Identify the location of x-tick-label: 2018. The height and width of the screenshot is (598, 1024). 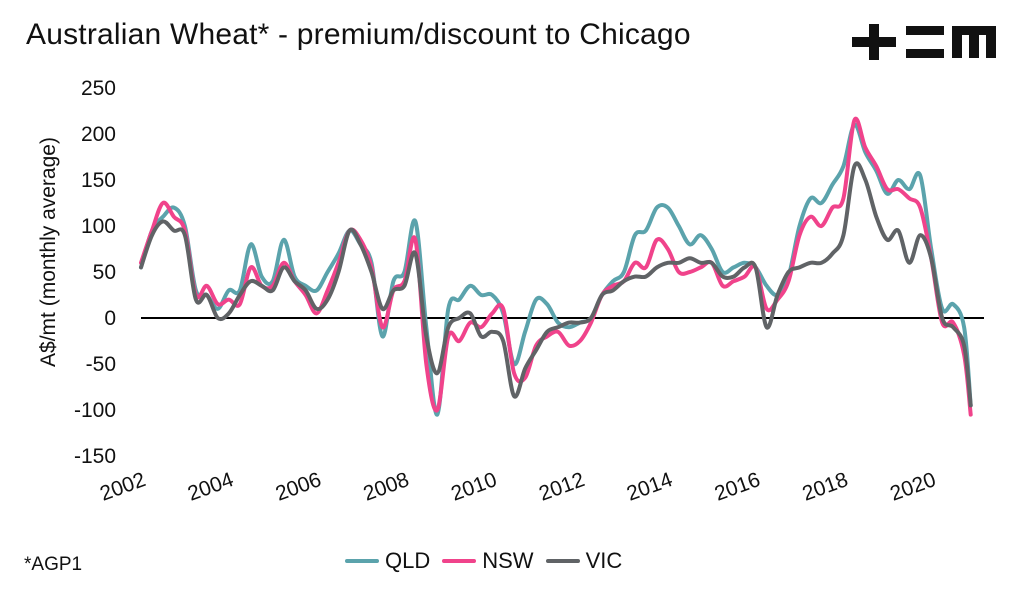
(825, 487).